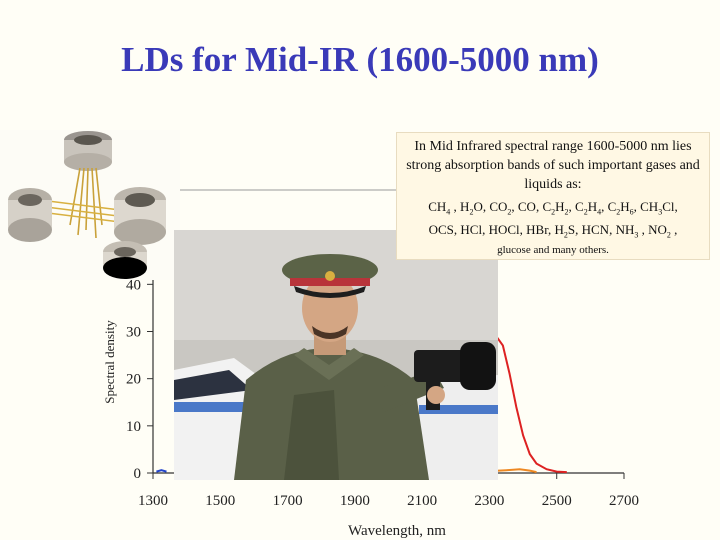  Describe the element at coordinates (138, 474) in the screenshot. I see `y-tick-label: 0` at that location.